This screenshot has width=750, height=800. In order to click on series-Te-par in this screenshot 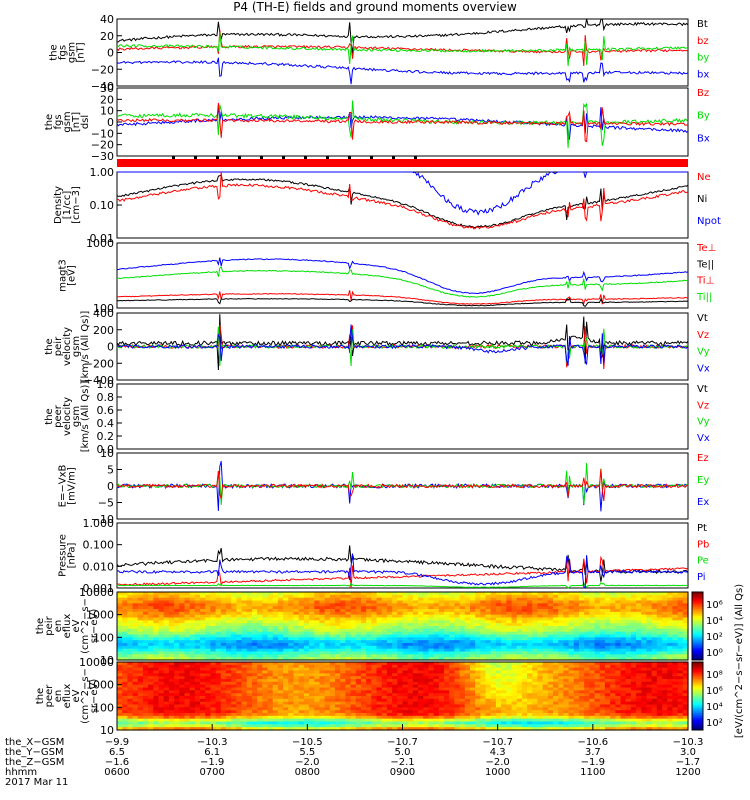, I will do `click(402, 302)`.